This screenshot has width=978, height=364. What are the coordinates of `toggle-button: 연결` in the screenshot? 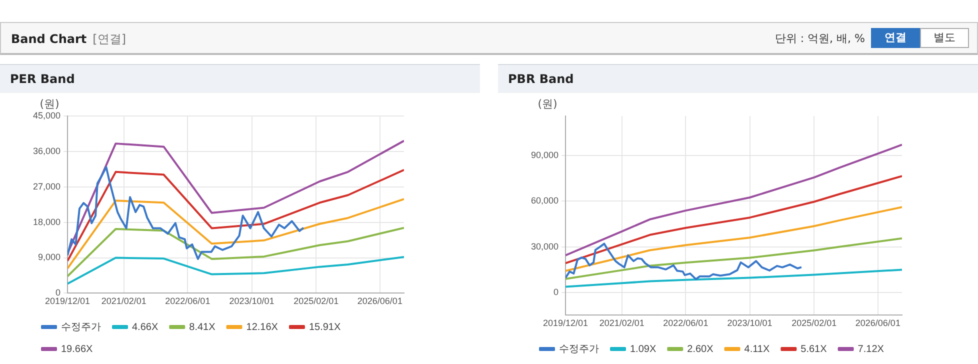 It's located at (895, 38).